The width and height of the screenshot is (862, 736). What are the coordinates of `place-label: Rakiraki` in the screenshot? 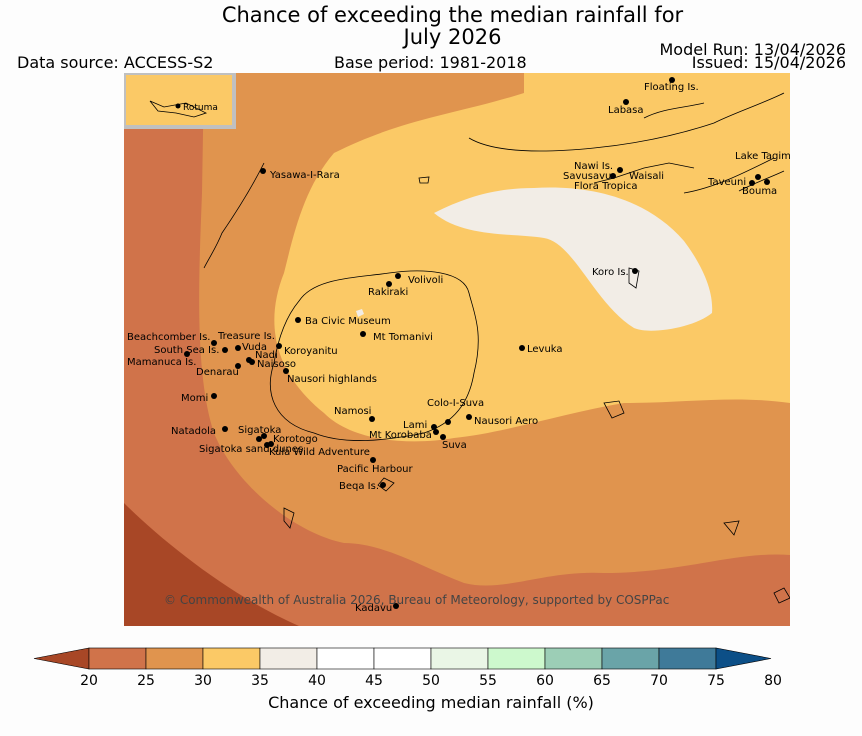 It's located at (388, 292).